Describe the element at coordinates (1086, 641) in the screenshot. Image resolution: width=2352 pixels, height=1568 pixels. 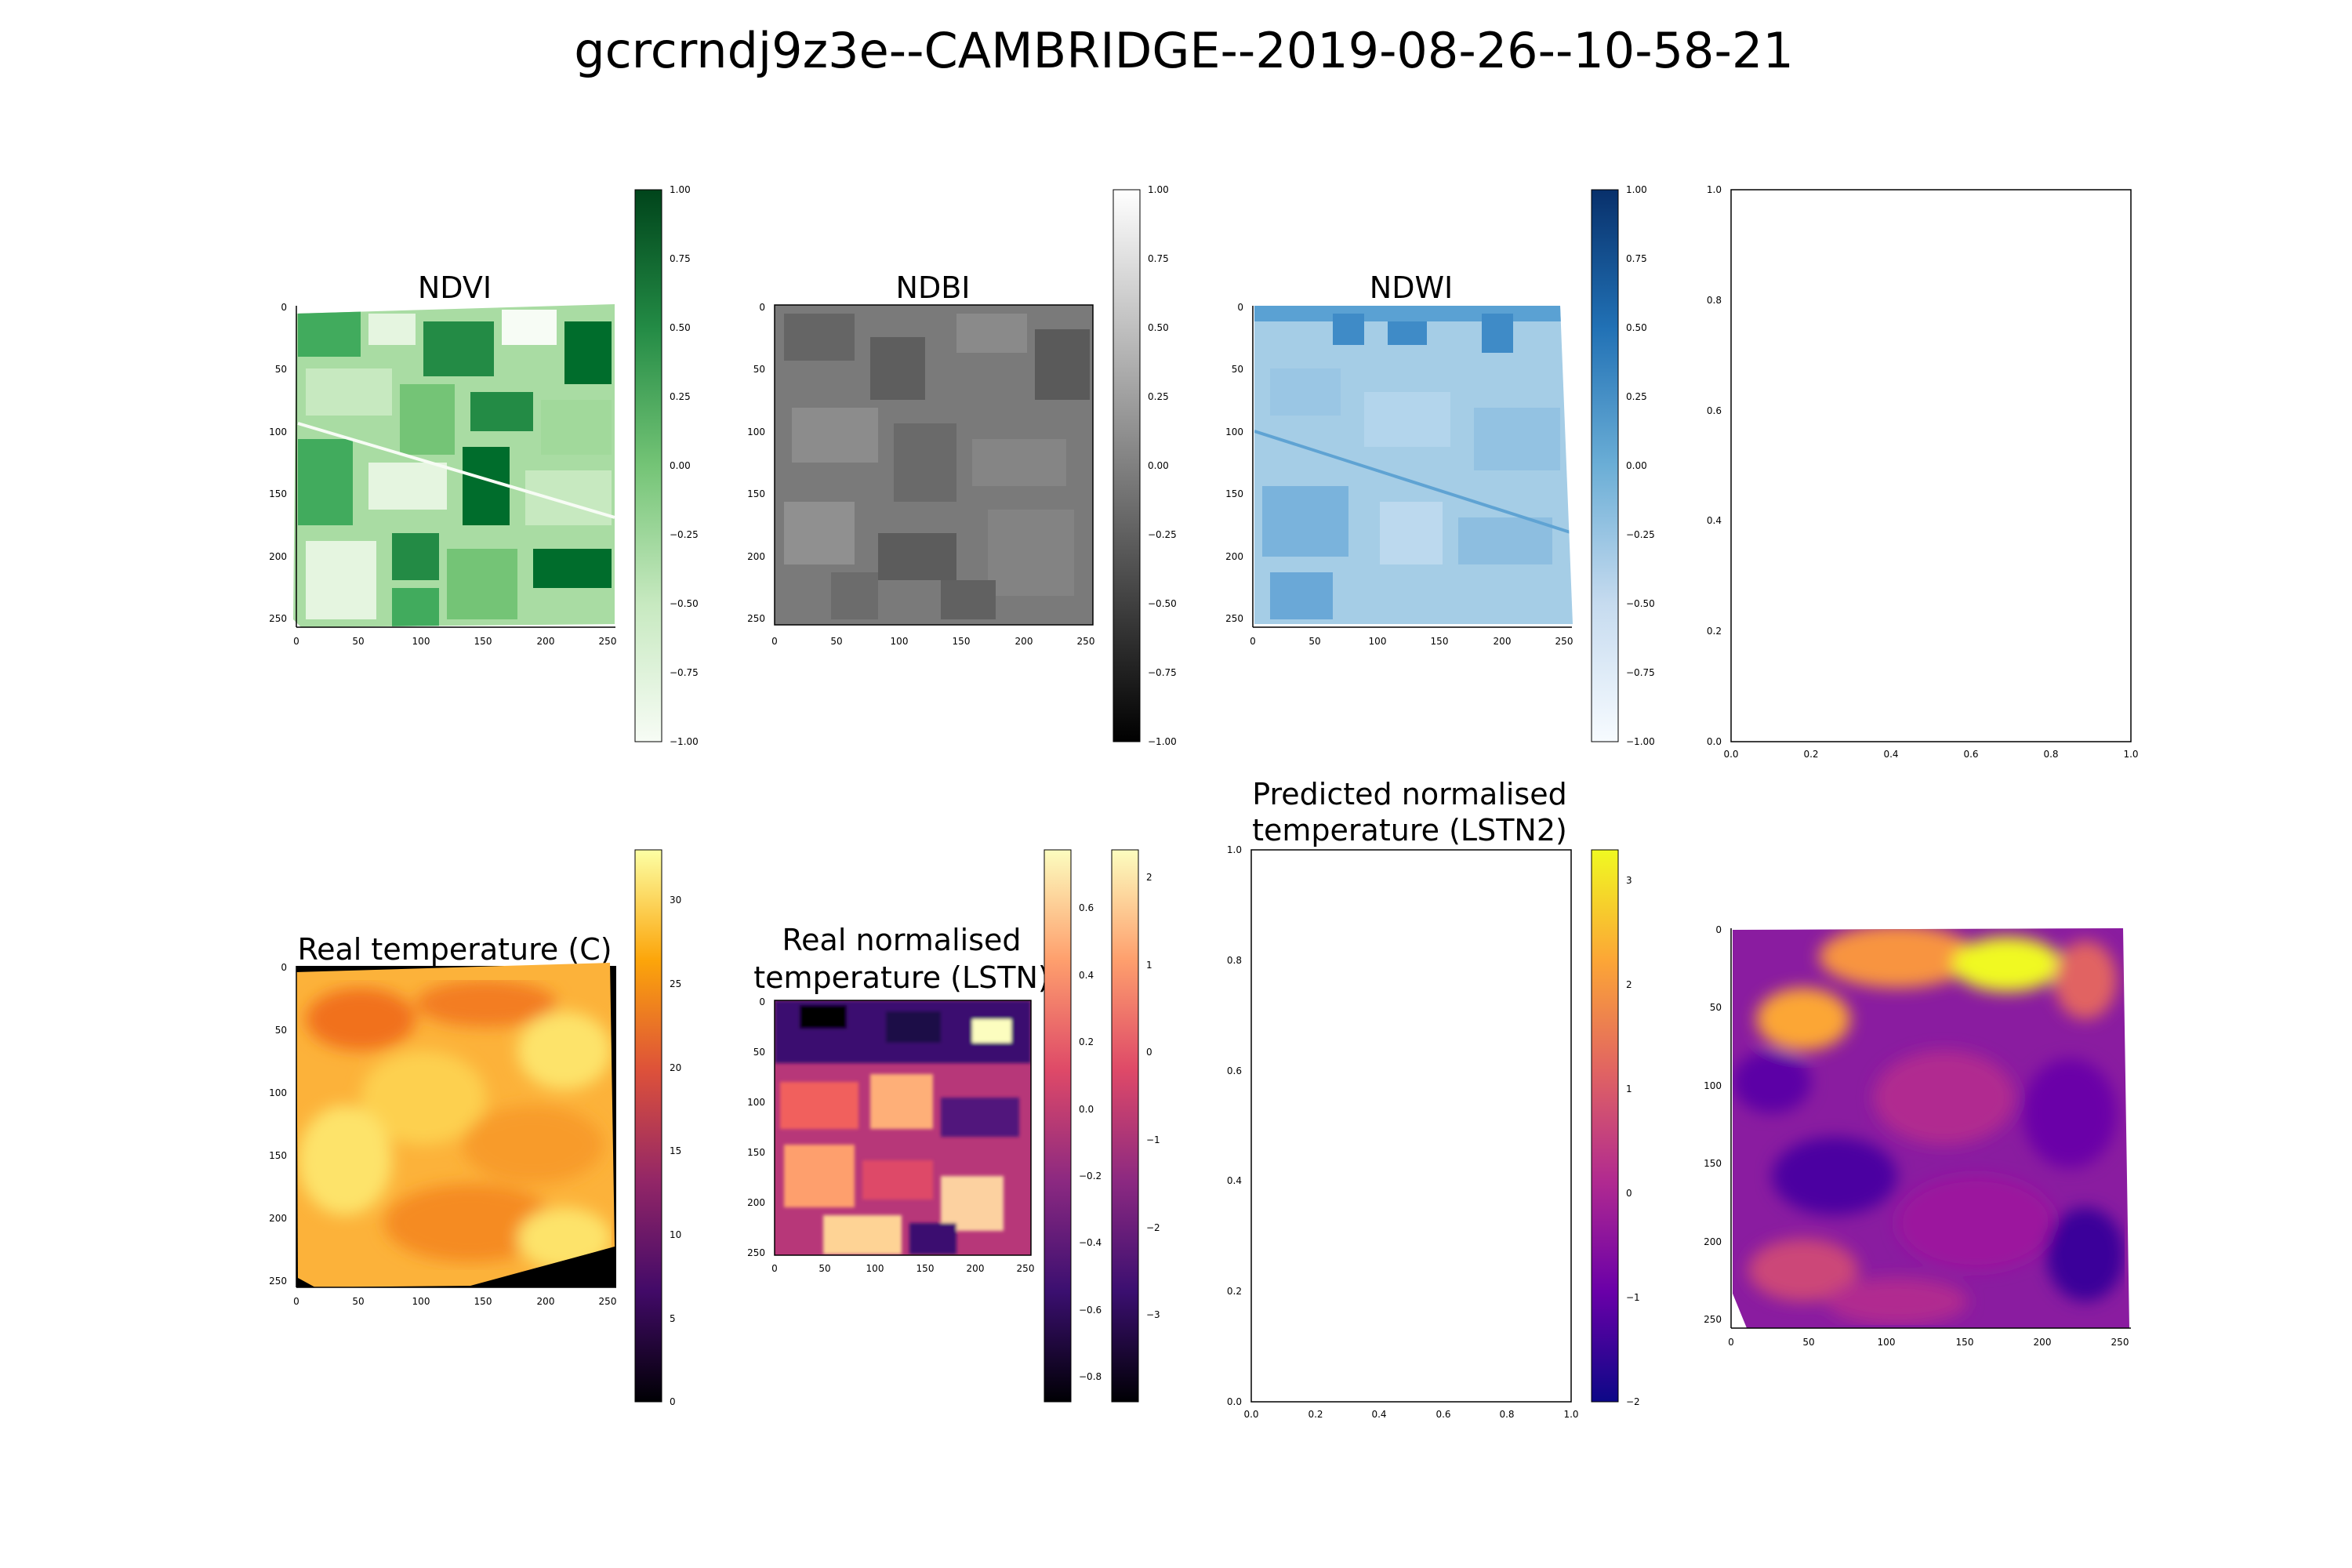
I see `ndbi-x-tick: 250` at that location.